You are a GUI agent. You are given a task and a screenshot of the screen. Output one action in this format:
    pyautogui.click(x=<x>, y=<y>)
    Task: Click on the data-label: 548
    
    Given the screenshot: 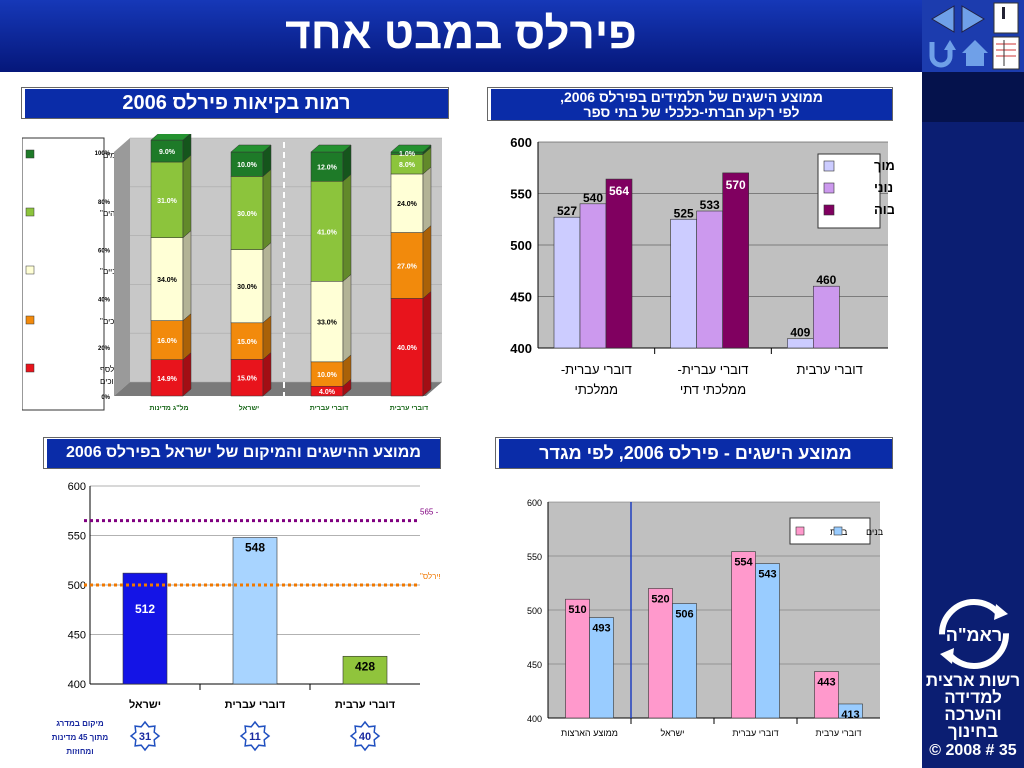 What is the action you would take?
    pyautogui.click(x=255, y=547)
    